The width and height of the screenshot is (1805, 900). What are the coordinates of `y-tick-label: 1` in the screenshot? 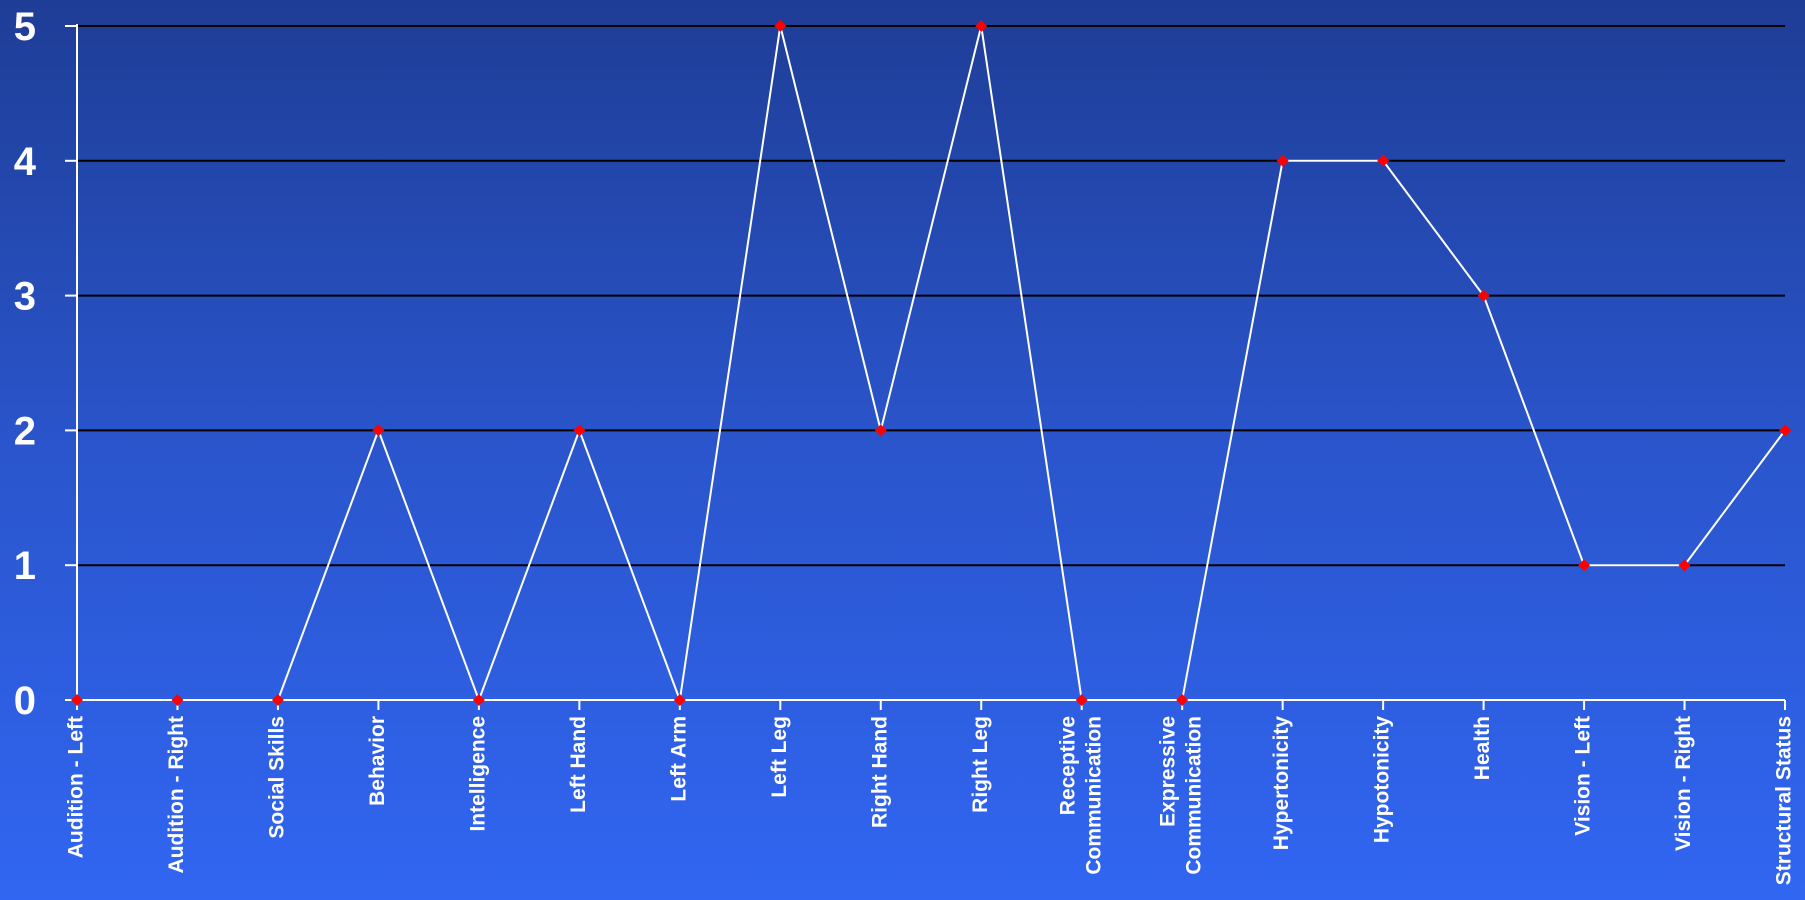 It's located at (25, 566).